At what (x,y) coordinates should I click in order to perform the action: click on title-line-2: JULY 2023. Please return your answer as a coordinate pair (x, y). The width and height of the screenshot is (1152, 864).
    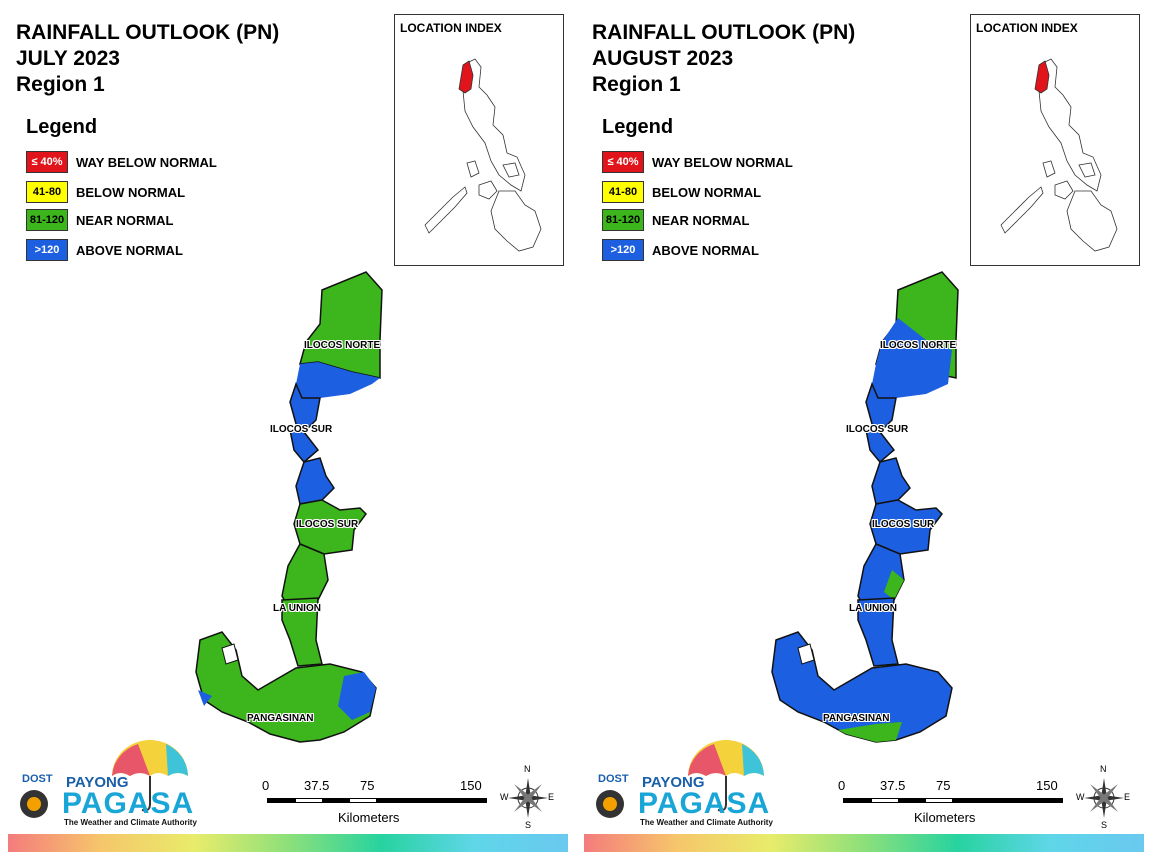
    Looking at the image, I should click on (68, 58).